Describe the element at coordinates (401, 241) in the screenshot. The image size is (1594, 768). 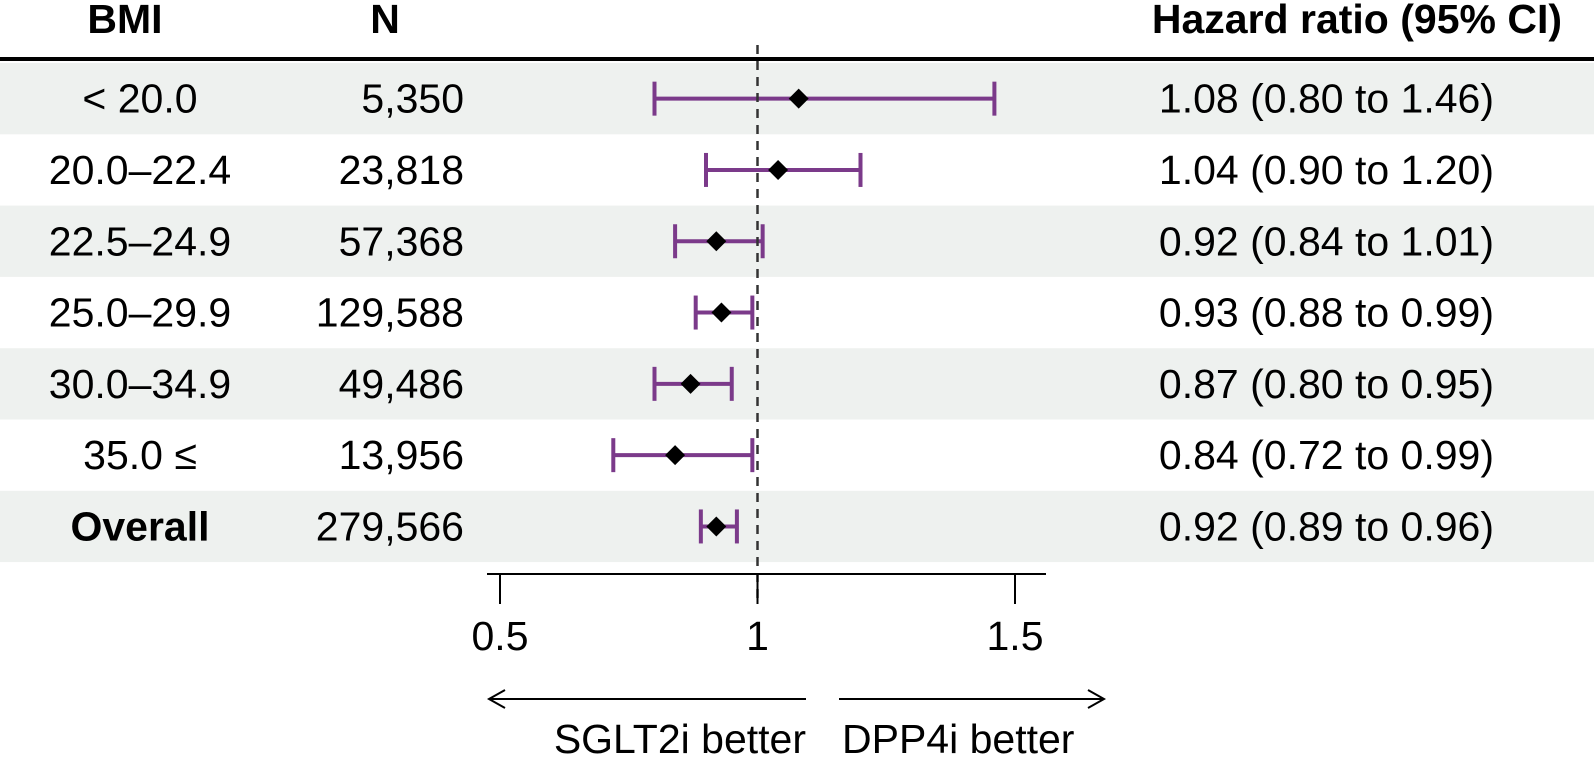
I see `n-value: 57,368` at that location.